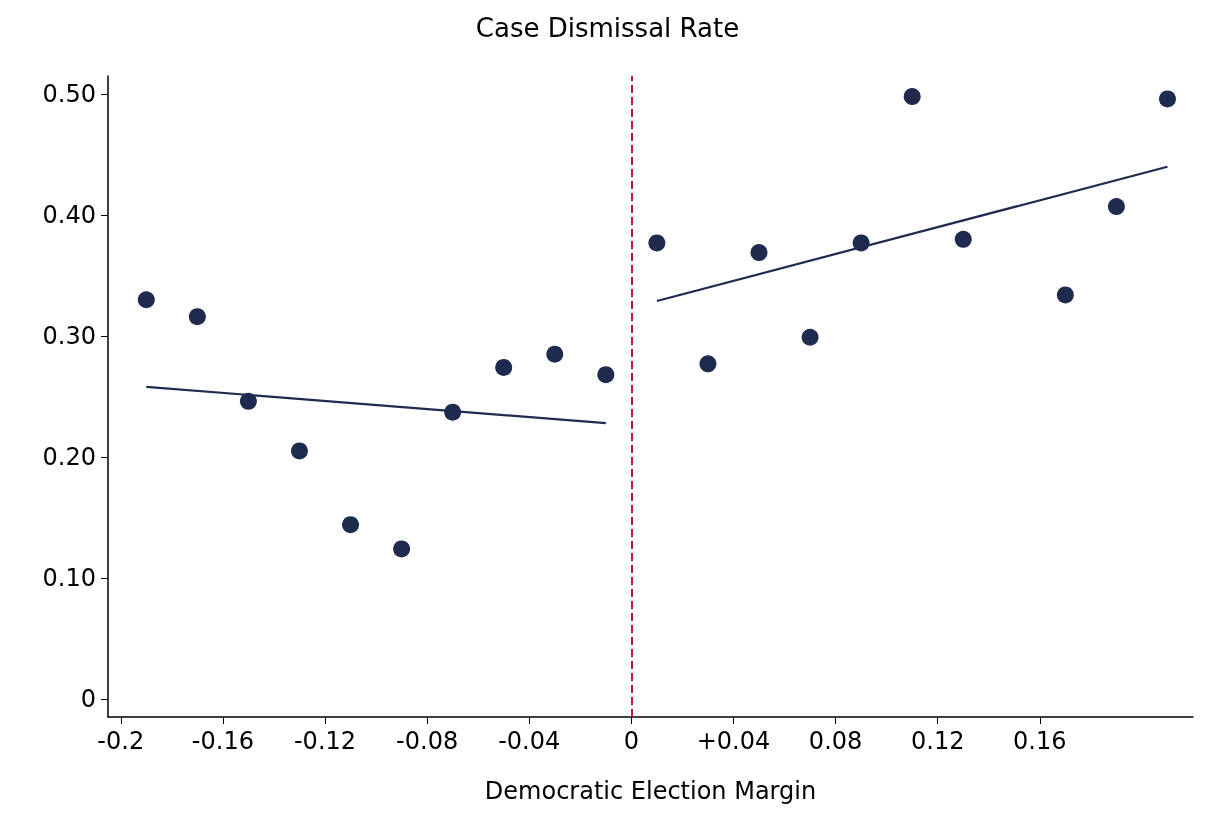 This screenshot has width=1215, height=833. Describe the element at coordinates (325, 741) in the screenshot. I see `x-tick-label: -0.12` at that location.